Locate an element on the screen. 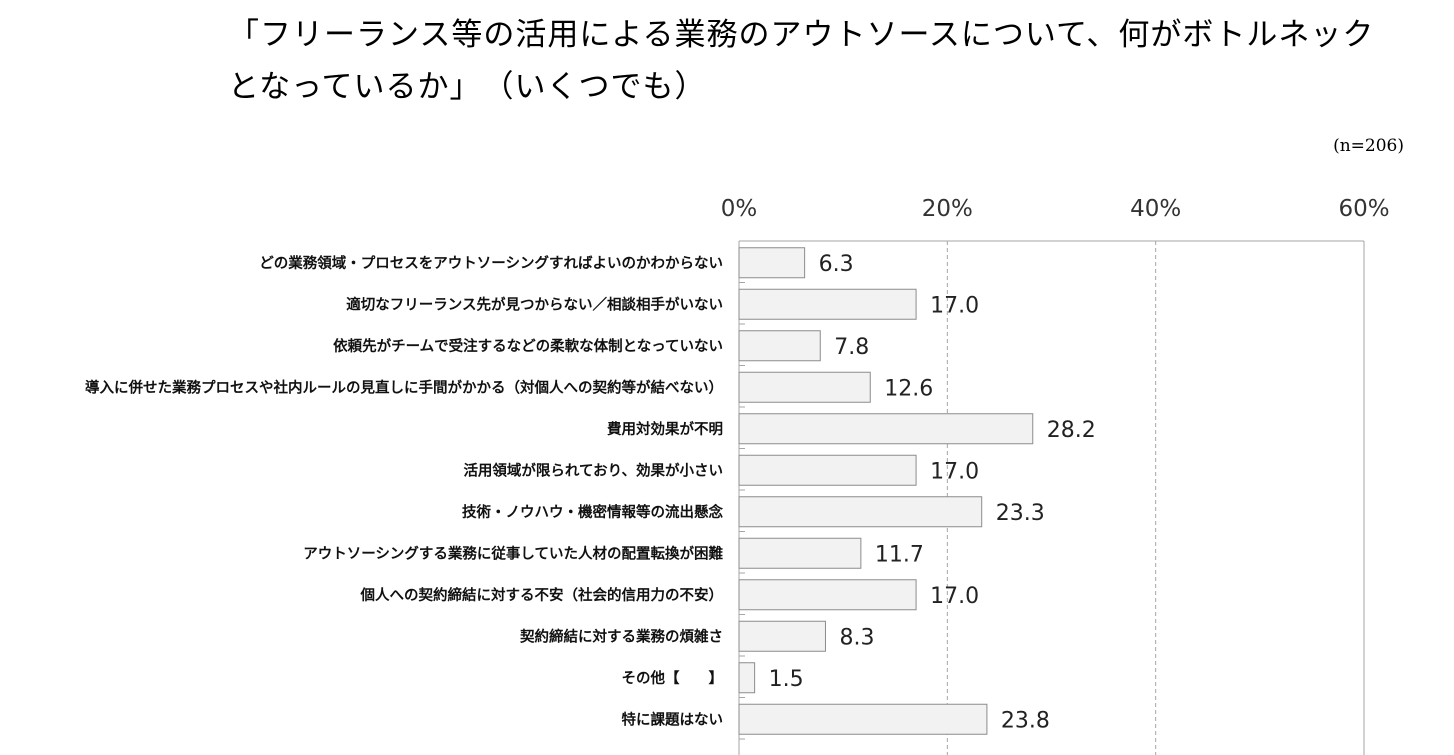  data-label: 12.6 is located at coordinates (908, 388).